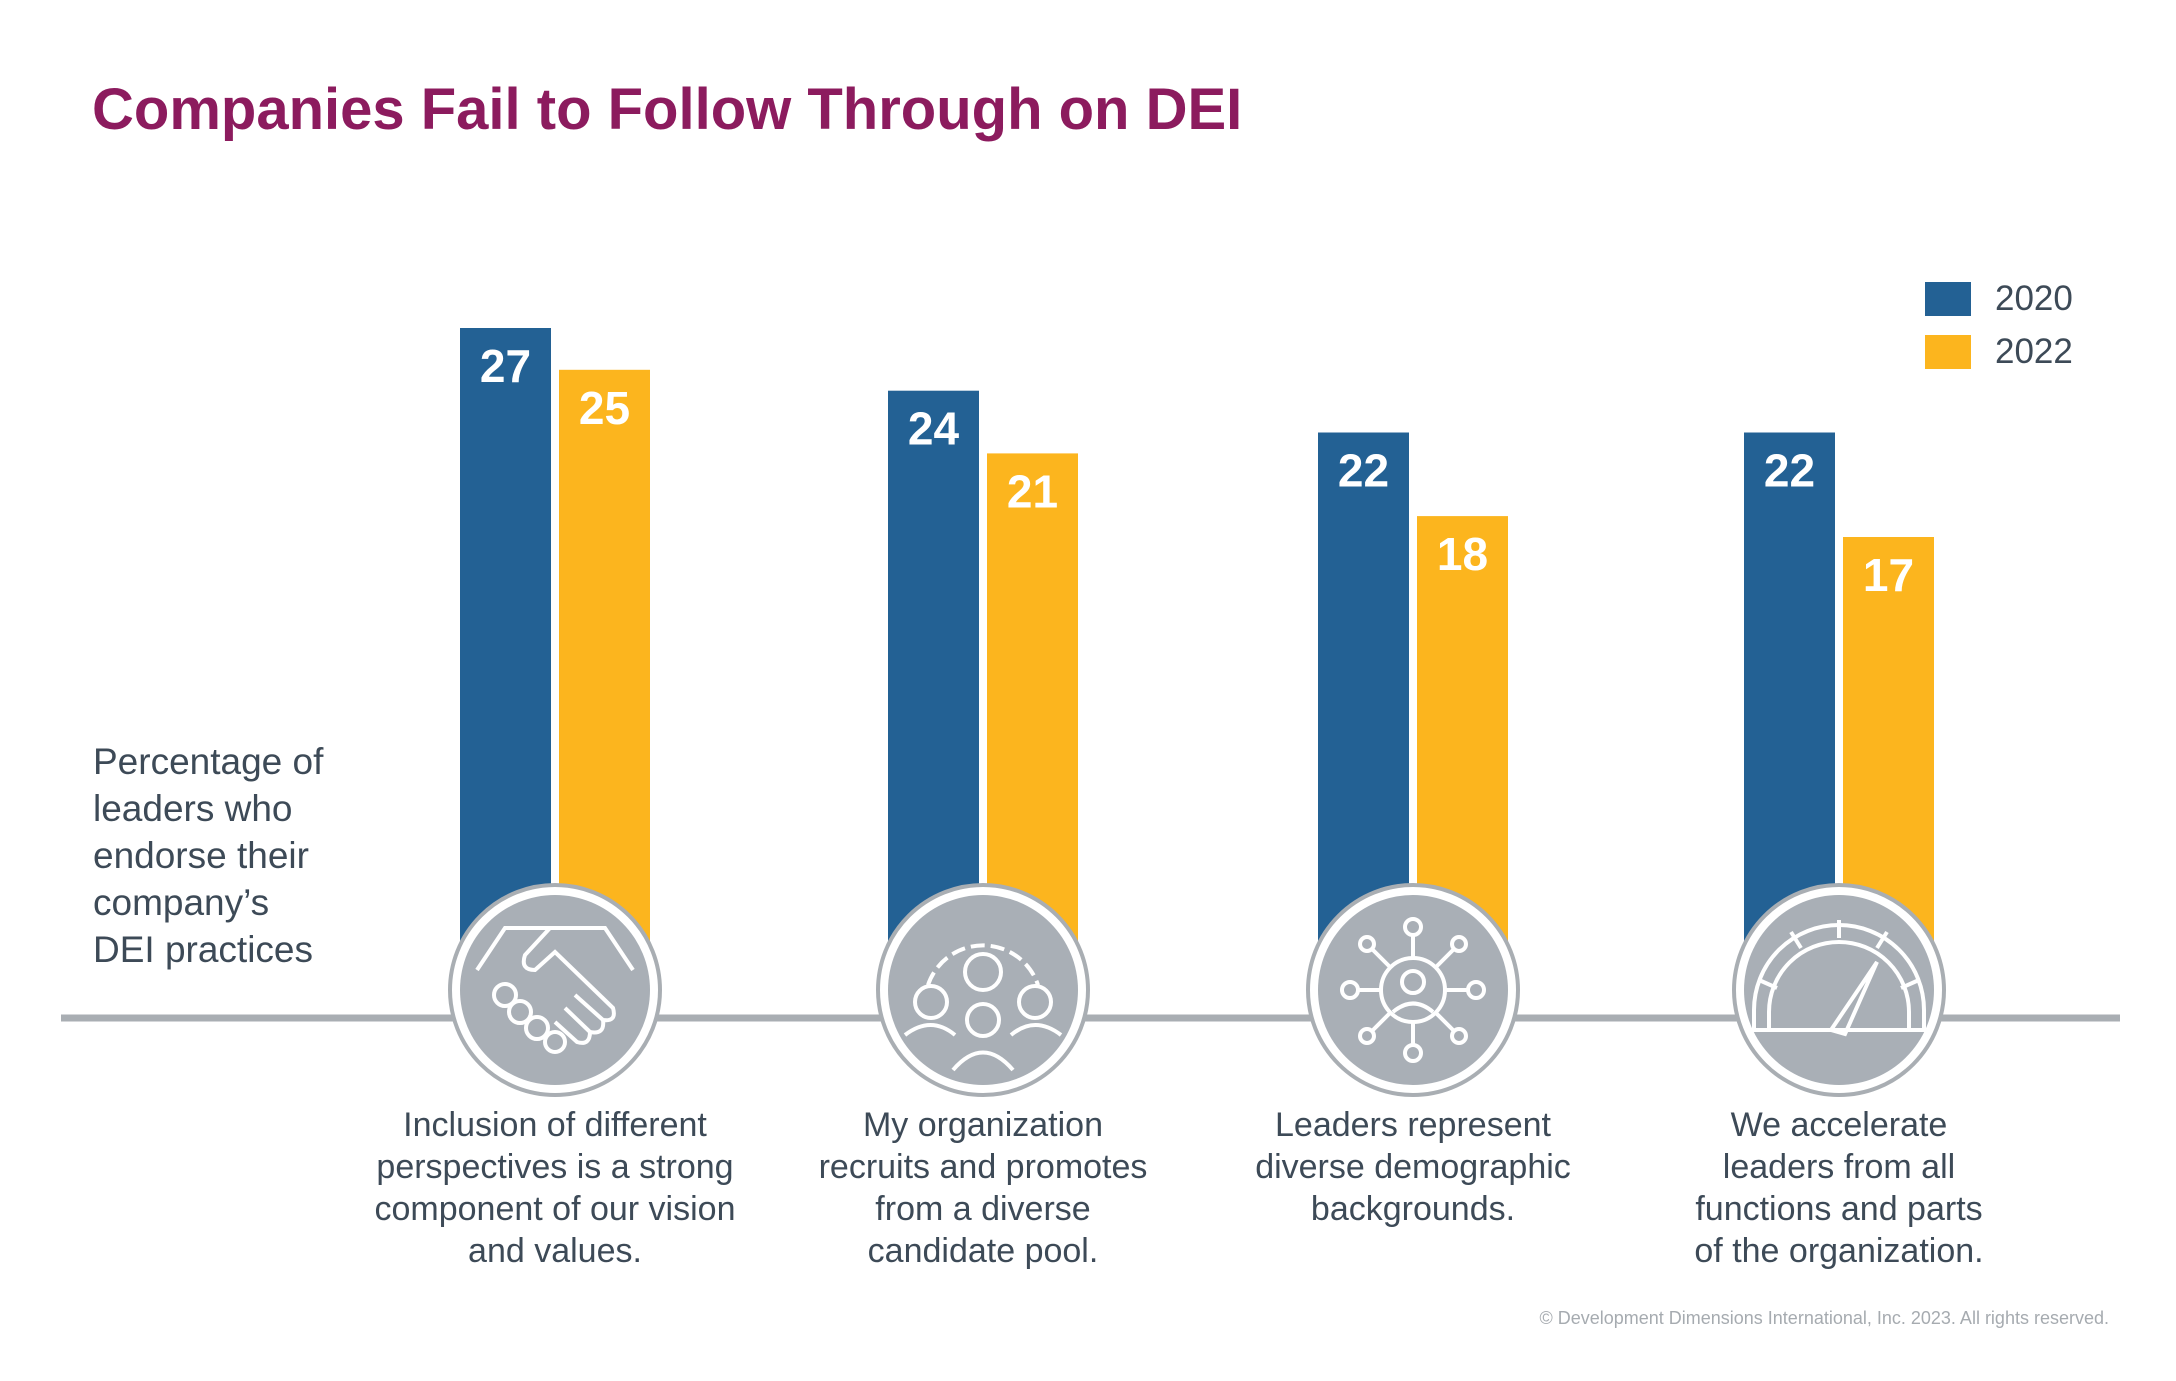 Image resolution: width=2176 pixels, height=1381 pixels. I want to click on data-label: 17, so click(1888, 575).